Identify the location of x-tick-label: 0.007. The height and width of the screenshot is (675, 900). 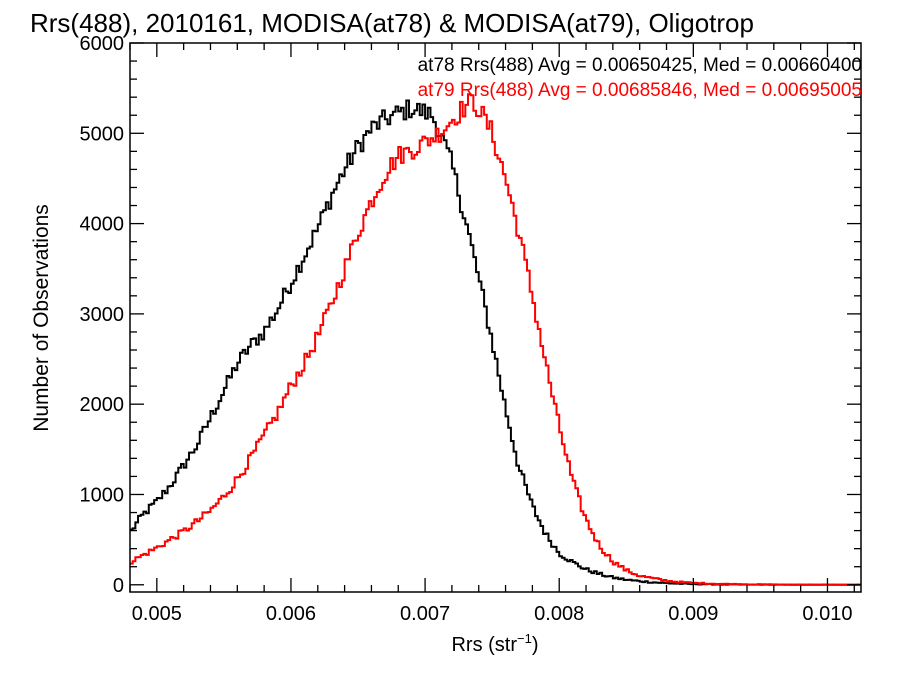
(425, 614).